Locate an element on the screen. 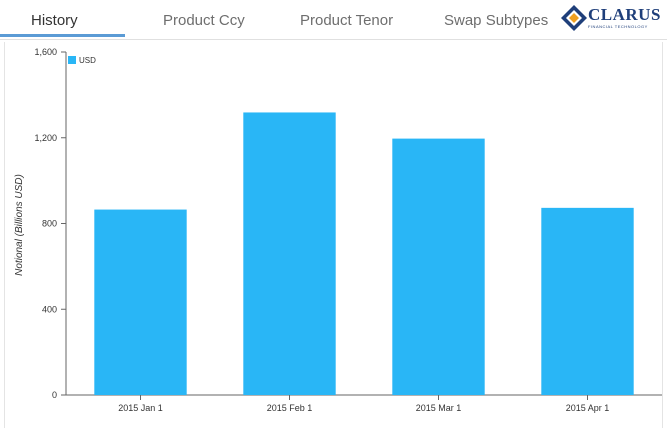  x-tick-labels: 2015 Jan 1 2015 Feb 1 2015 Mar 1 2015 Apr 1 is located at coordinates (363, 408).